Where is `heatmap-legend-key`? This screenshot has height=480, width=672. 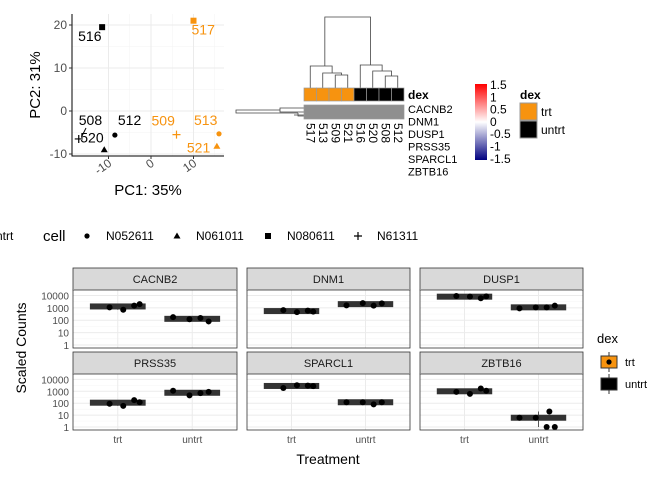
heatmap-legend-key is located at coordinates (528, 111).